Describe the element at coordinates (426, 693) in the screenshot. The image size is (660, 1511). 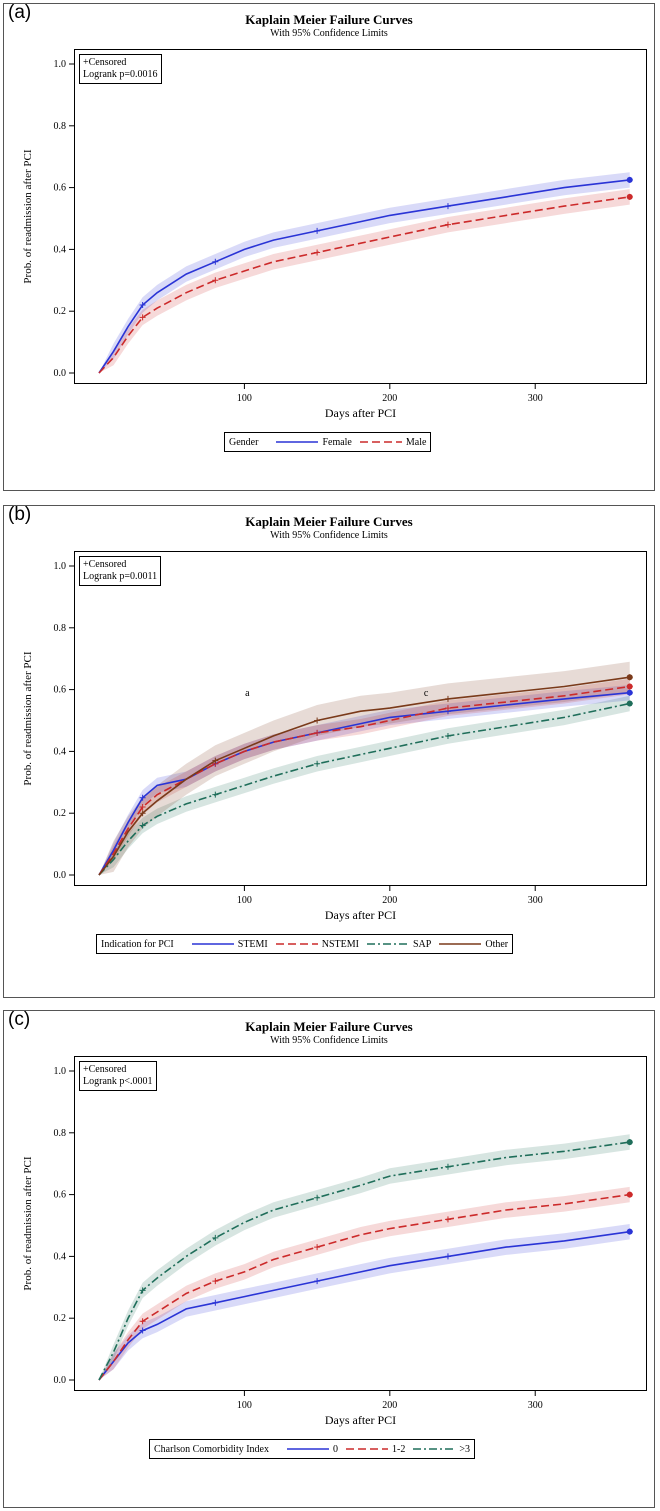
I see `annotation: c` at that location.